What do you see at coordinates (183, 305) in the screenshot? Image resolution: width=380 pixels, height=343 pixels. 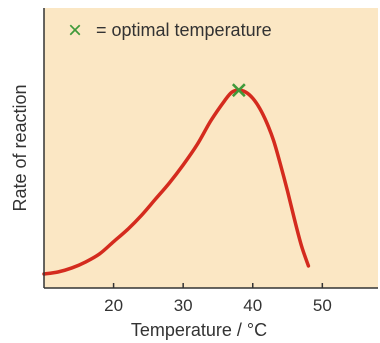 I see `x-tick-label: 30` at bounding box center [183, 305].